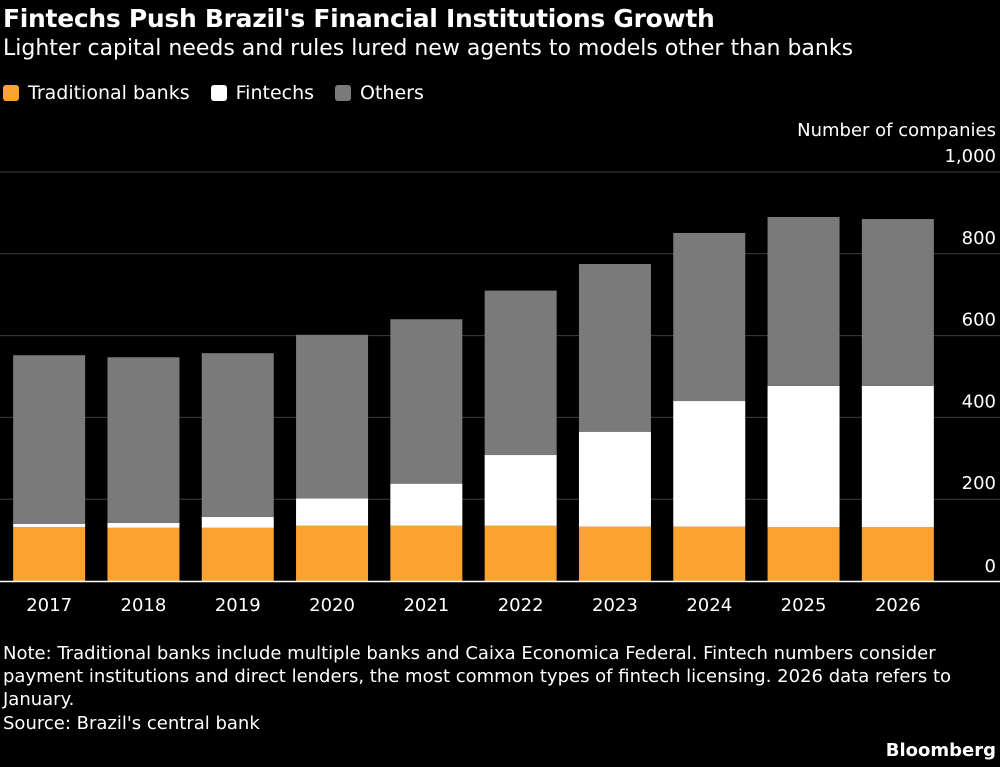  What do you see at coordinates (896, 130) in the screenshot?
I see `y-axis-unit-label: Number of companies` at bounding box center [896, 130].